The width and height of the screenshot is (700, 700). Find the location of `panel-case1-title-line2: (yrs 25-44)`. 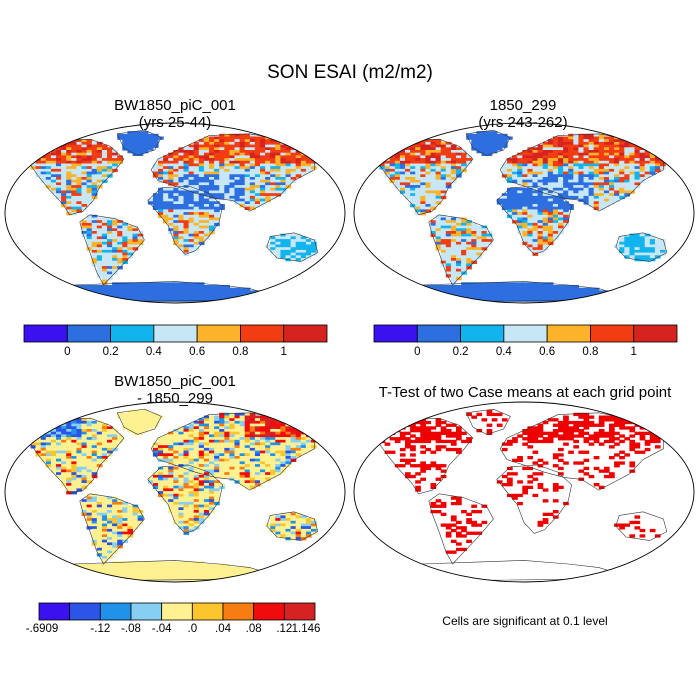

panel-case1-title-line2: (yrs 25-44) is located at coordinates (175, 122).